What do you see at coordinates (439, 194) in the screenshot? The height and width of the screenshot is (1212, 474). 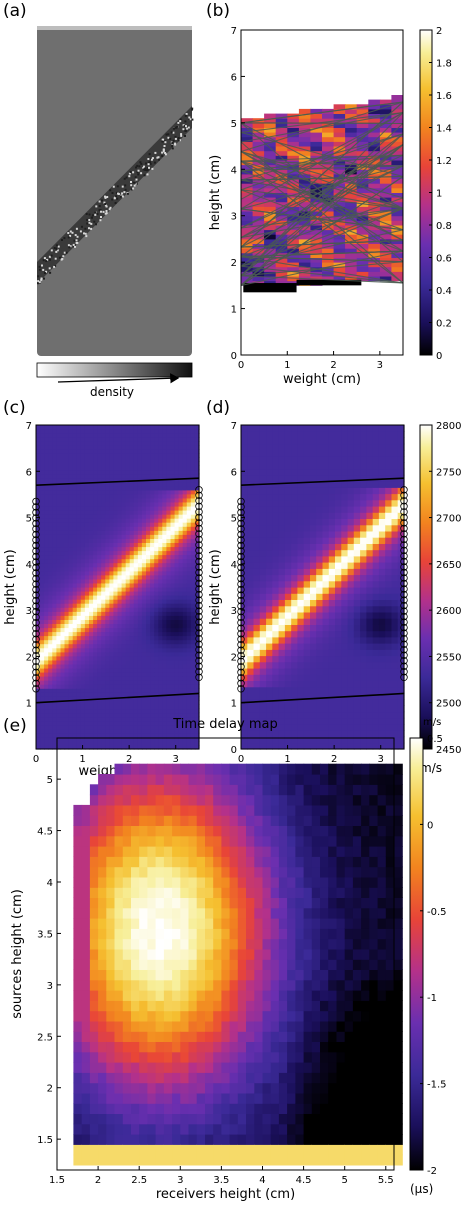 I see `colorbar-tick-label: 1` at bounding box center [439, 194].